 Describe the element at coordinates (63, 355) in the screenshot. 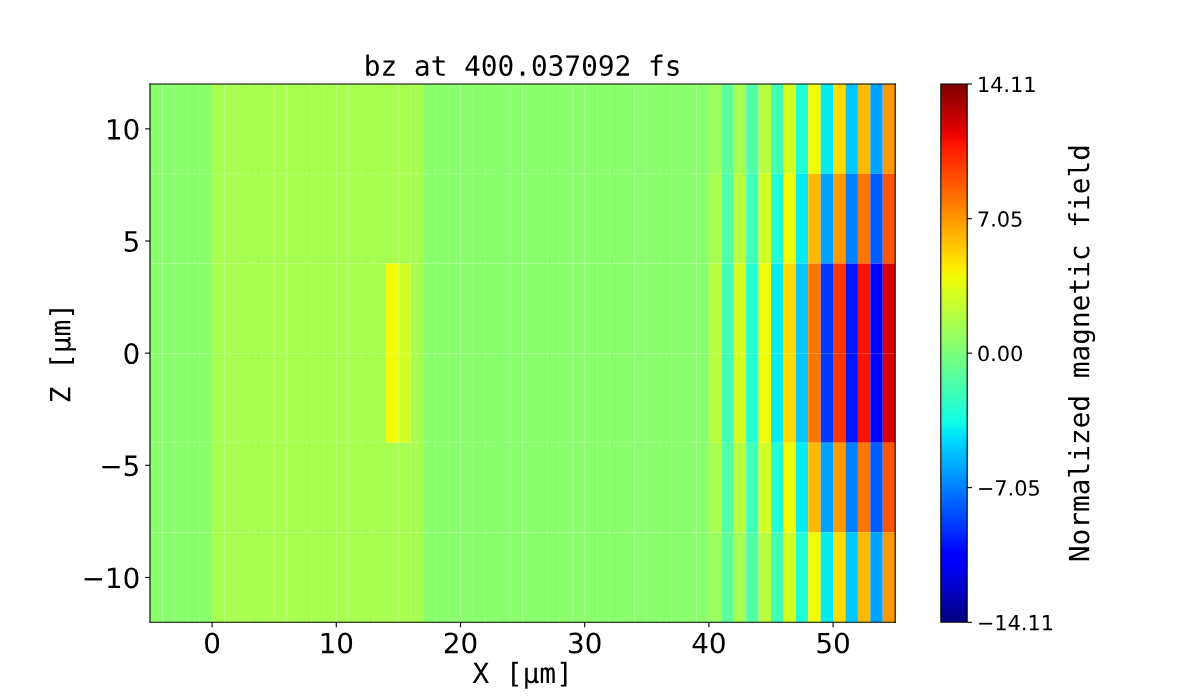

I see `y-axis-title: Z [μm]` at that location.